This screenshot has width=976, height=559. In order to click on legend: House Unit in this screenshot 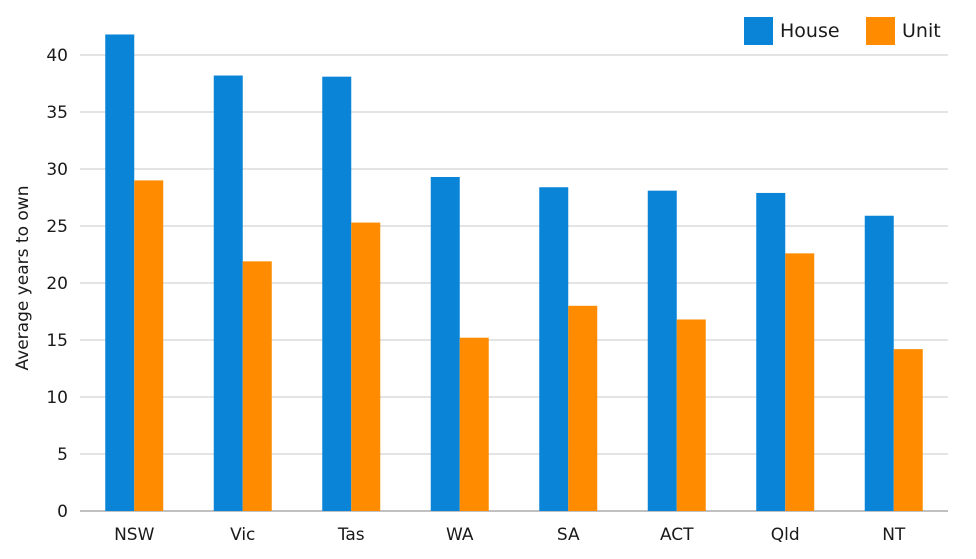, I will do `click(842, 31)`.